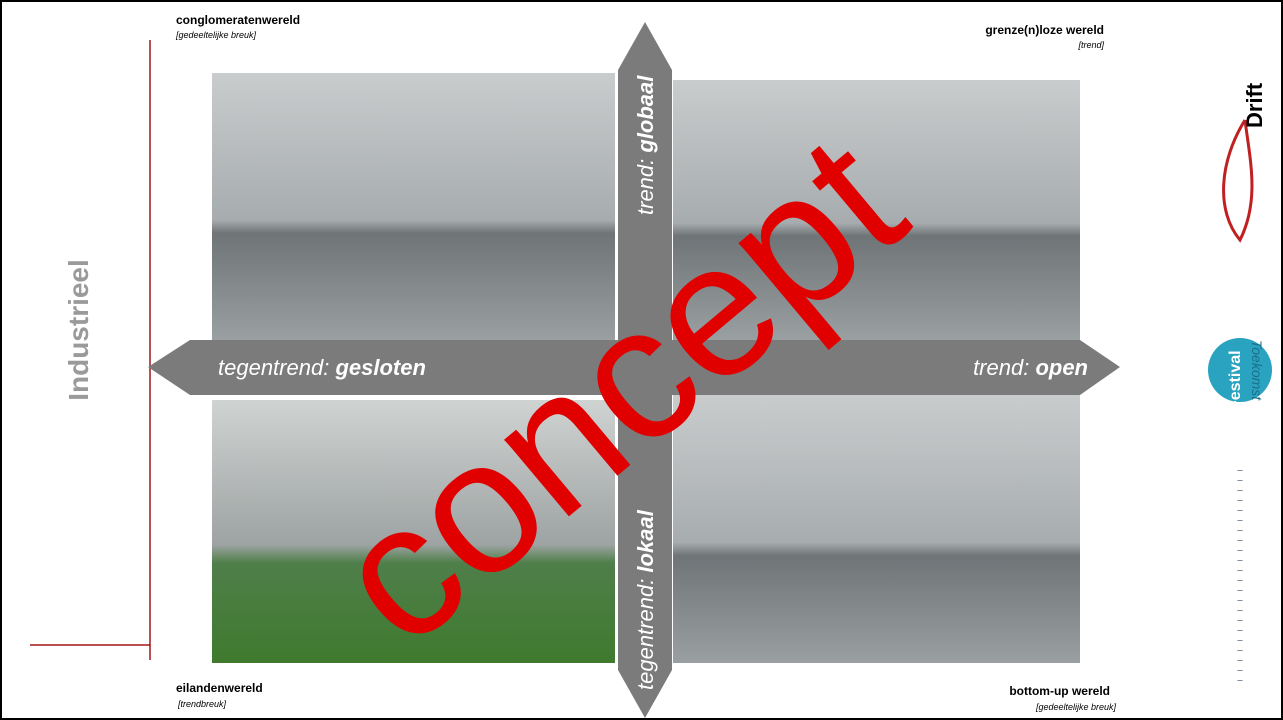 This screenshot has height=720, width=1283. I want to click on vertical-arrow, so click(645, 370).